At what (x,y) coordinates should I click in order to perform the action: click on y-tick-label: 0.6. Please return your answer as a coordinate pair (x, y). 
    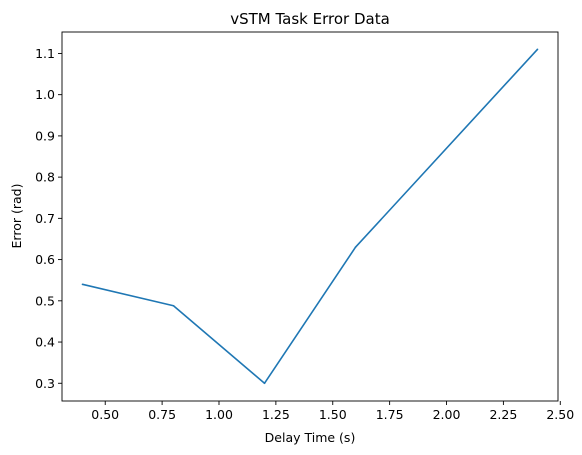
    Looking at the image, I should click on (45, 259).